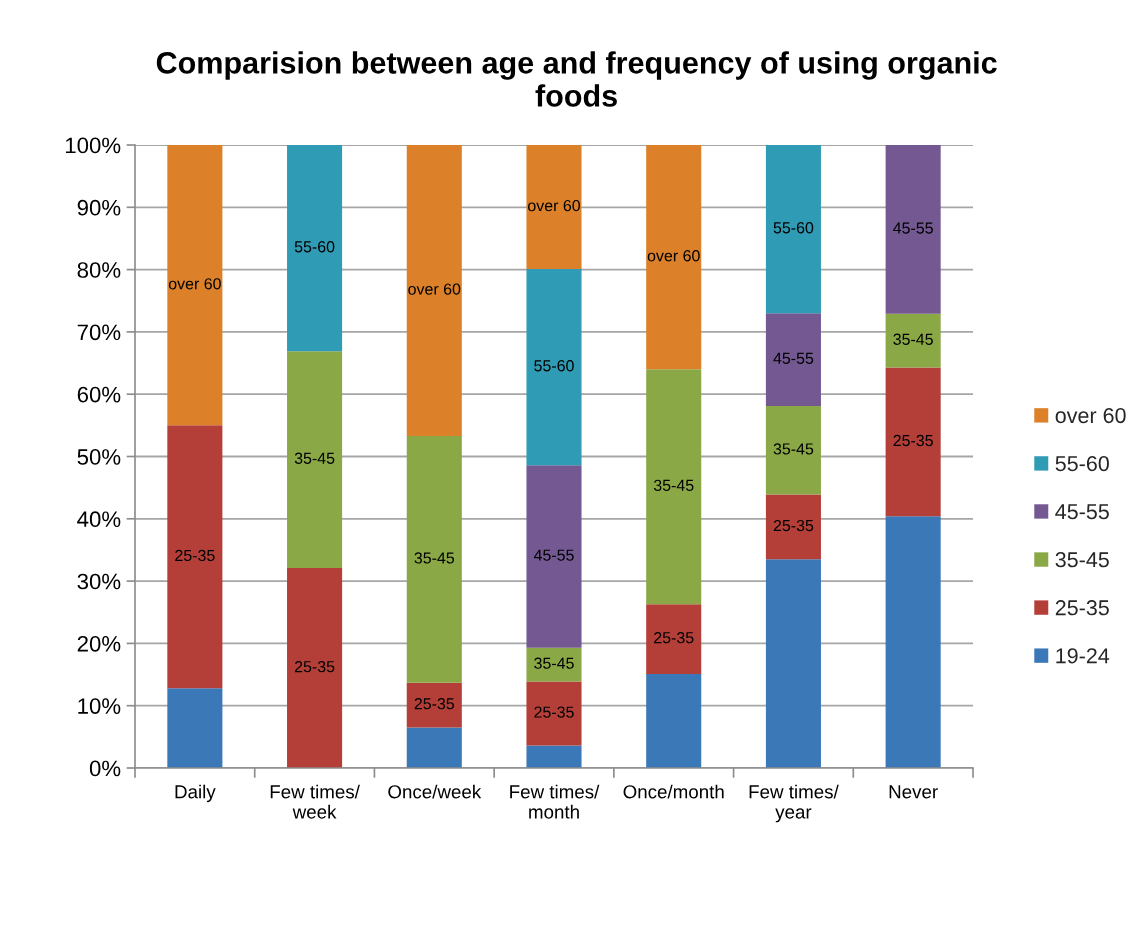  Describe the element at coordinates (93, 145) in the screenshot. I see `y-tick-label: 100%` at that location.